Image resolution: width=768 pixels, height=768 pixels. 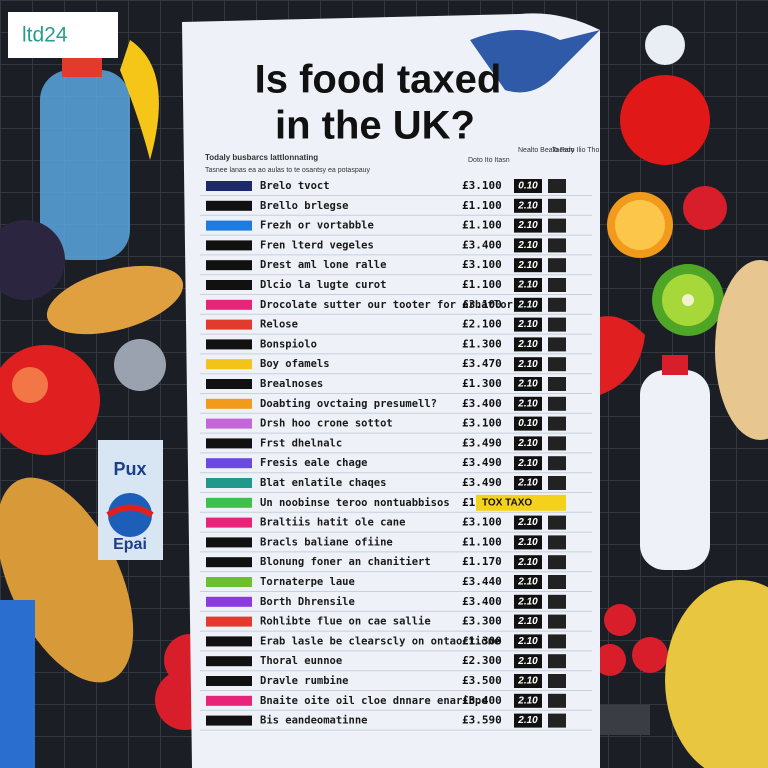 What do you see at coordinates (288, 344) in the screenshot?
I see `row-label: Bonspiolo` at bounding box center [288, 344].